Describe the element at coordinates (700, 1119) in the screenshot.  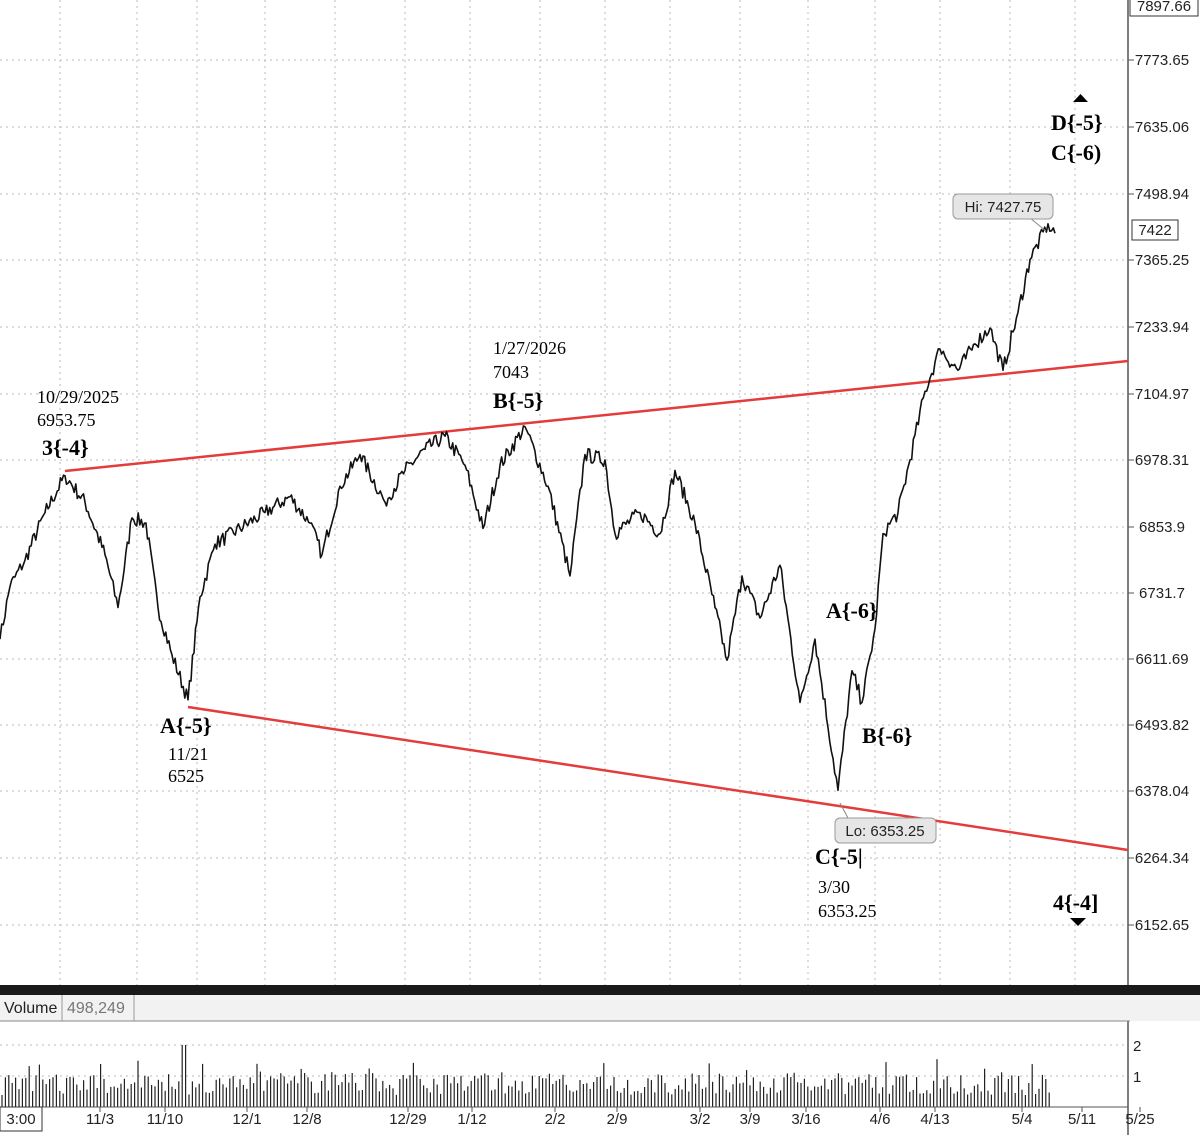
I see `x-tick-label: 3/2` at that location.